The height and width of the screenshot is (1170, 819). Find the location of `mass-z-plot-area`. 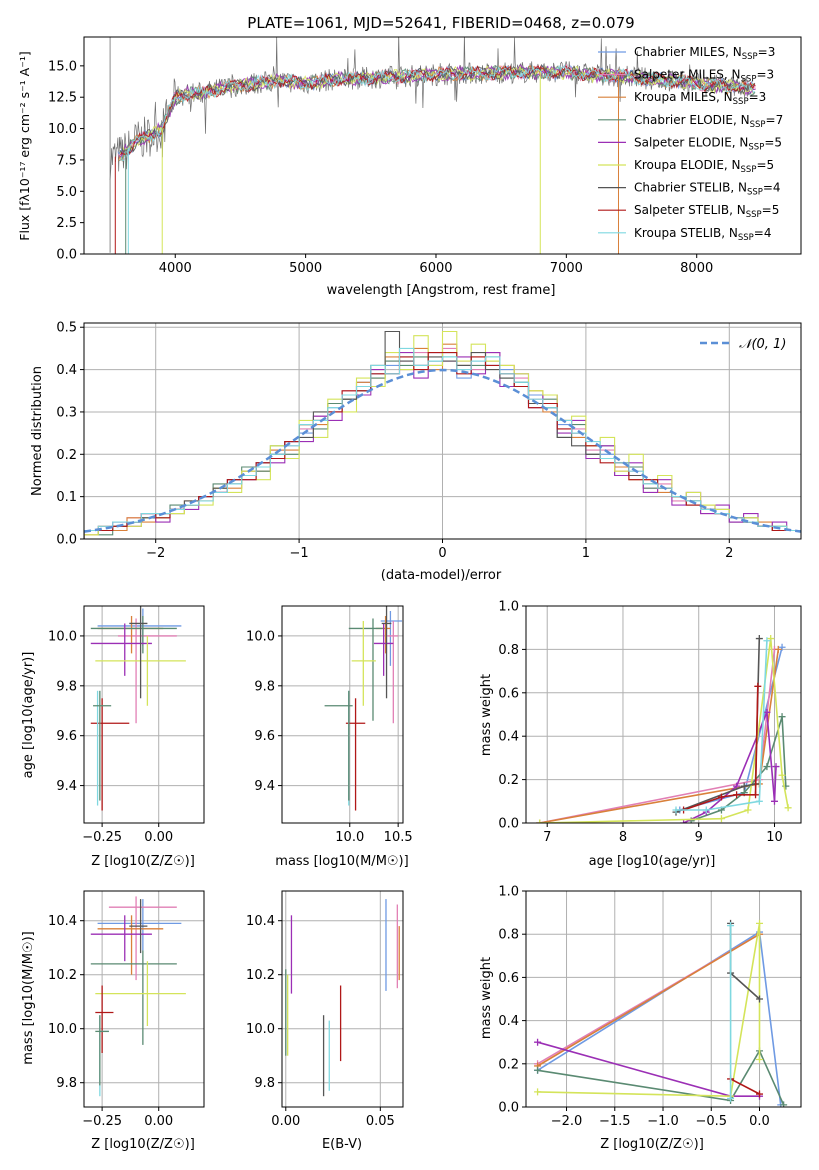

mass-z-plot-area is located at coordinates (138, 996).